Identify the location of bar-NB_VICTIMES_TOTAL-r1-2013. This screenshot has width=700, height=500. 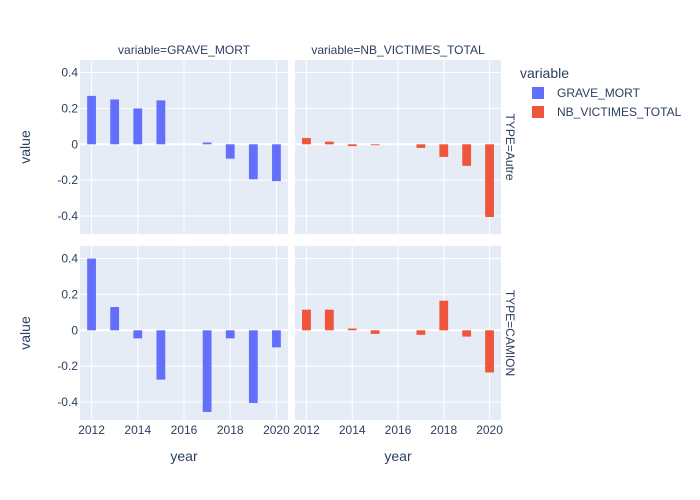
(329, 320).